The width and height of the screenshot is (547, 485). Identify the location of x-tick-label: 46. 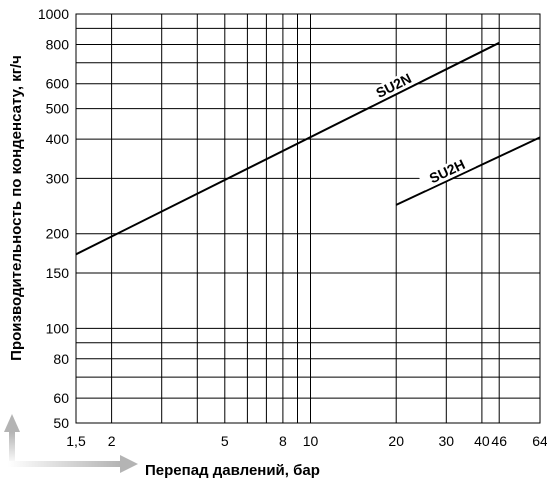
(499, 441).